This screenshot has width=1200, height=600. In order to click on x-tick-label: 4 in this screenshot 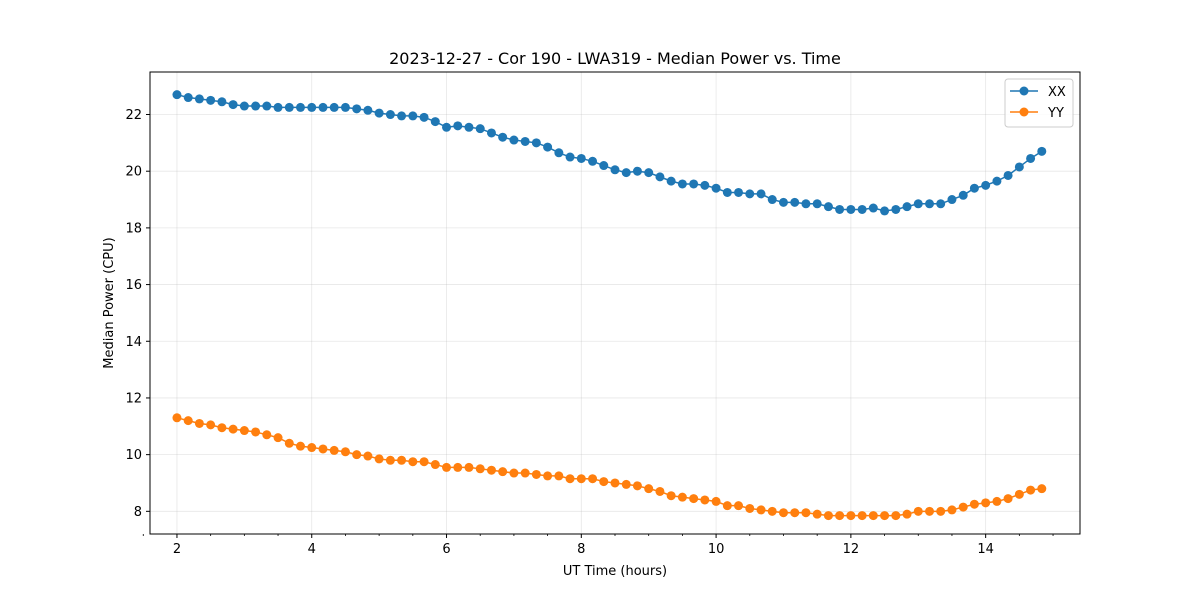, I will do `click(312, 549)`.